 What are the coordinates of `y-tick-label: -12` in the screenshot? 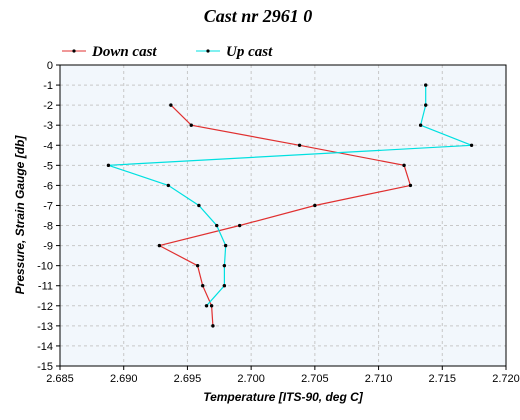 It's located at (45, 307).